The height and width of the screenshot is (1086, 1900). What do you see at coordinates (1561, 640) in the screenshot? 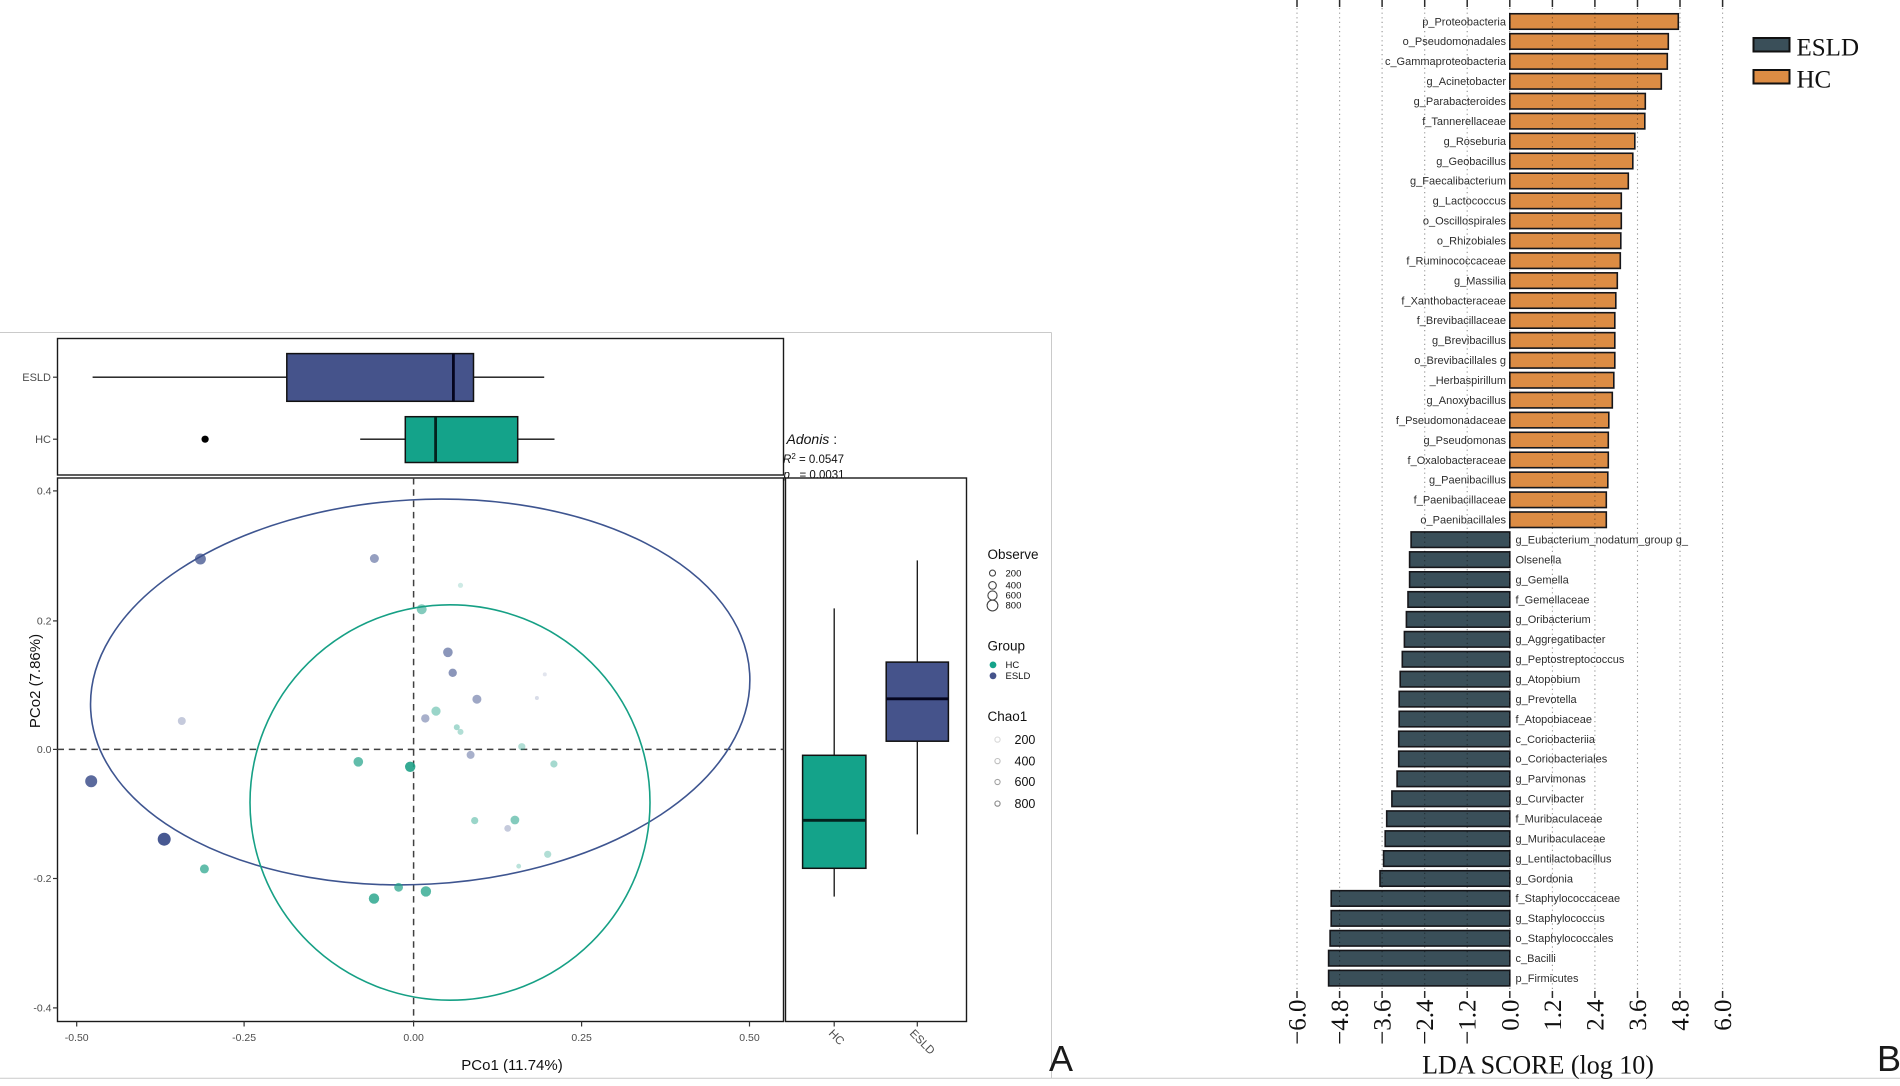
I see `svg-text: g_Aggregatibacter` at bounding box center [1561, 640].